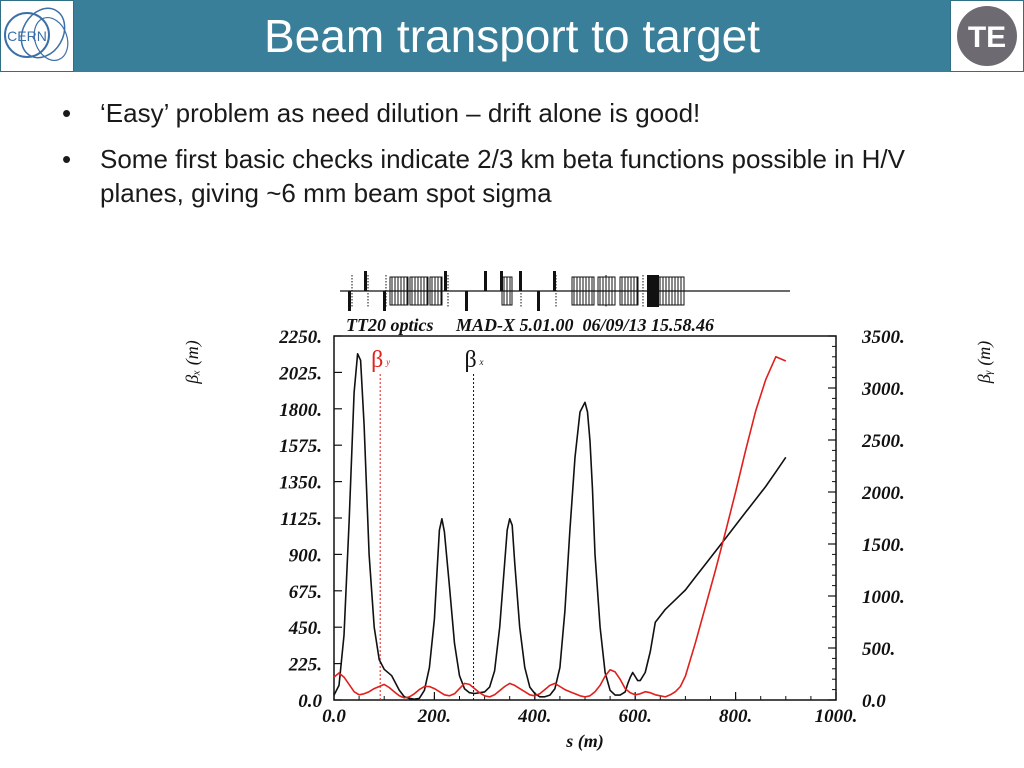  What do you see at coordinates (300, 483) in the screenshot?
I see `y-left-tick-label: 1350.` at bounding box center [300, 483].